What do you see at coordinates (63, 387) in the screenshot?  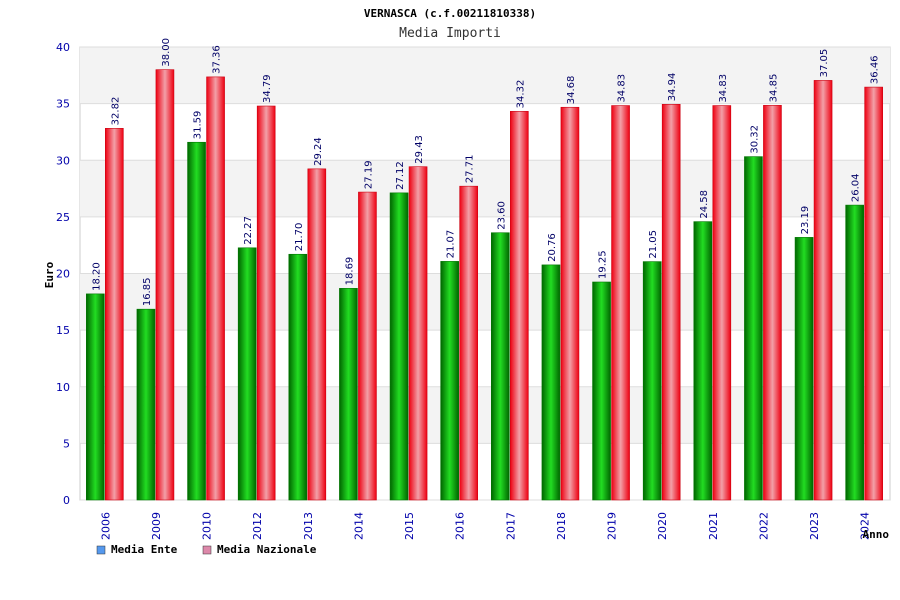 I see `y-tick-label: 10` at bounding box center [63, 387].